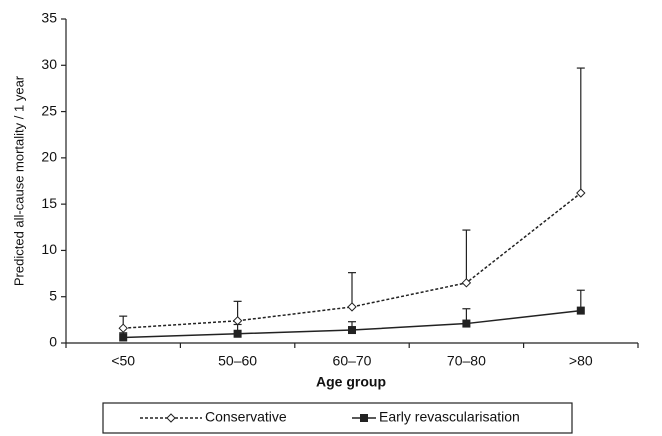  I want to click on x-tick-label: 60–70, so click(352, 361).